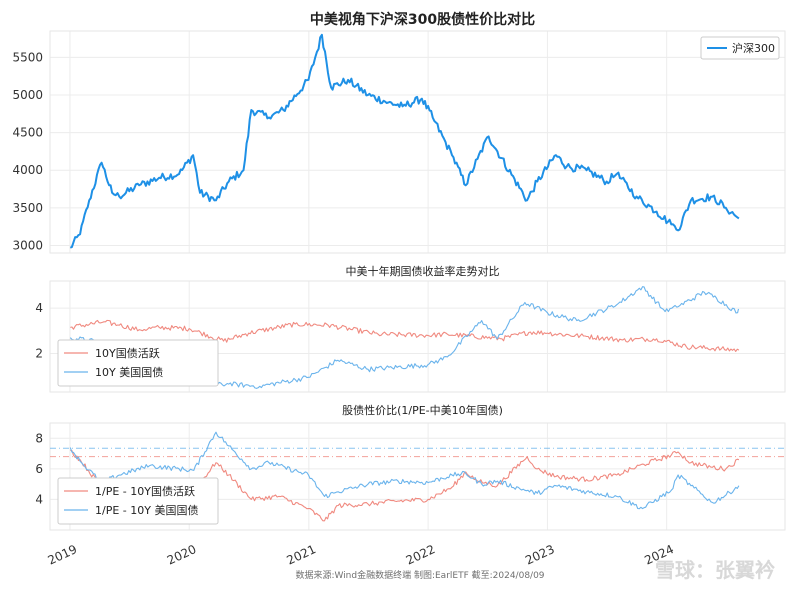 This screenshot has height=597, width=800. Describe the element at coordinates (182, 555) in the screenshot. I see `x-tick-label: 2020` at that location.